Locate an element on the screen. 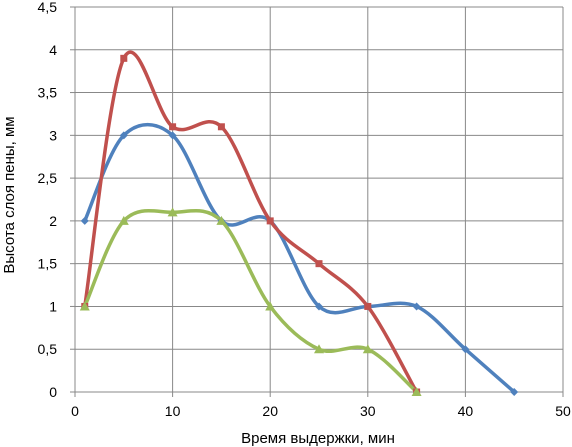 Image resolution: width=572 pixels, height=447 pixels. x-tick-label: 50 is located at coordinates (563, 411).